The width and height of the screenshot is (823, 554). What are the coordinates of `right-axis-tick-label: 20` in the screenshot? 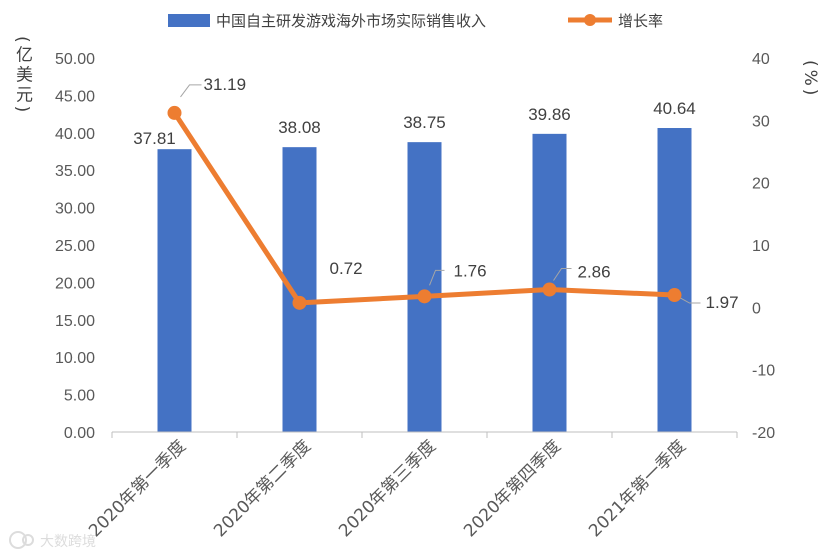 It's located at (761, 184).